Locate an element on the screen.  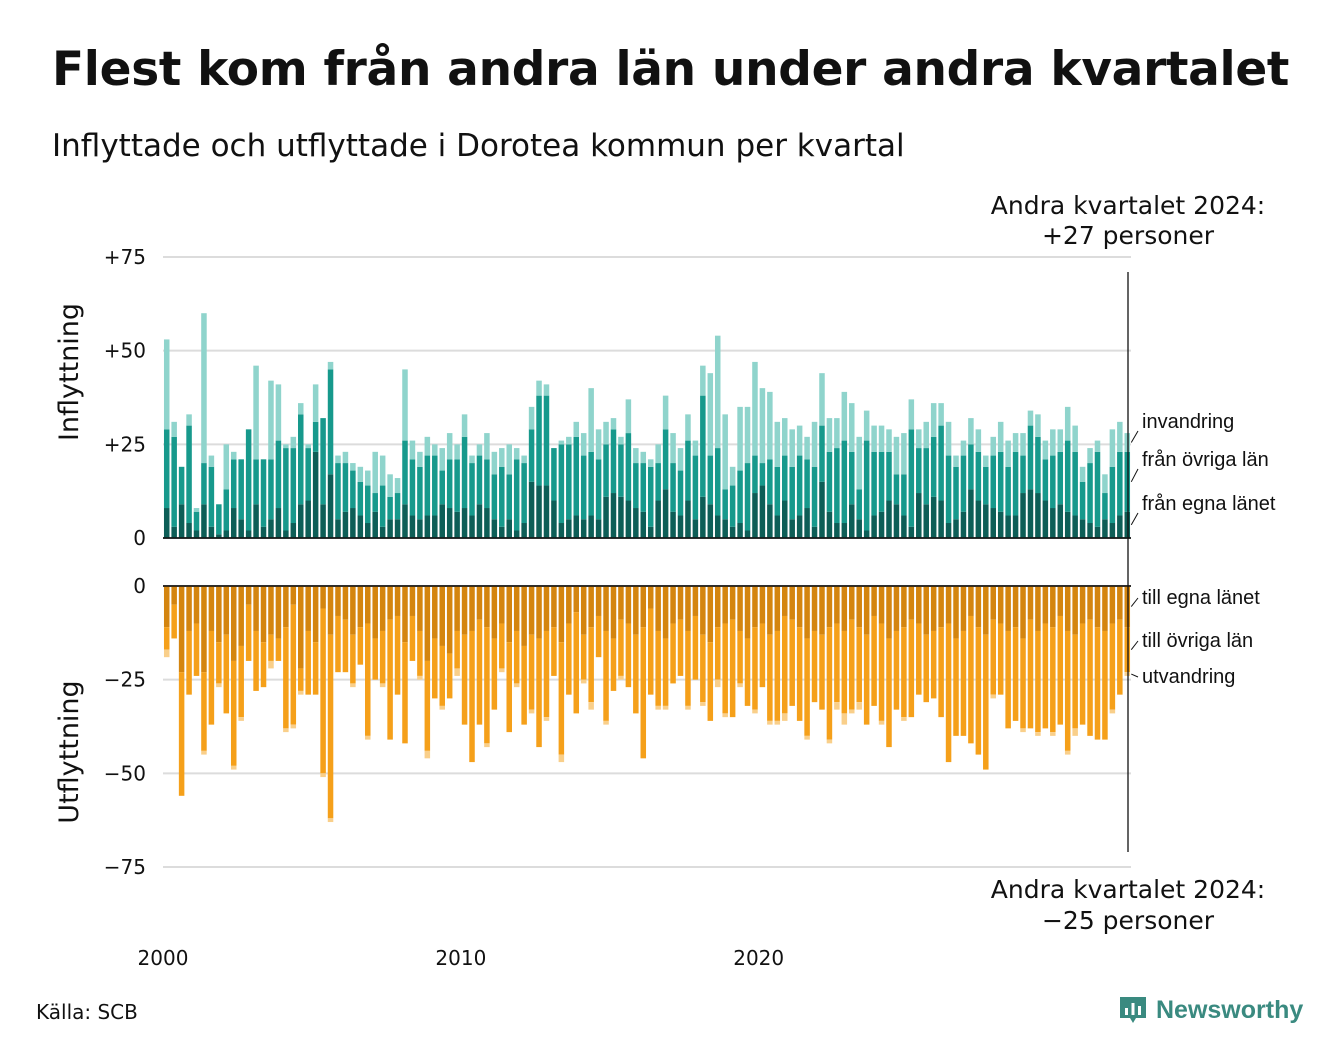
brand-name: Newsworthy is located at coordinates (1230, 1009).